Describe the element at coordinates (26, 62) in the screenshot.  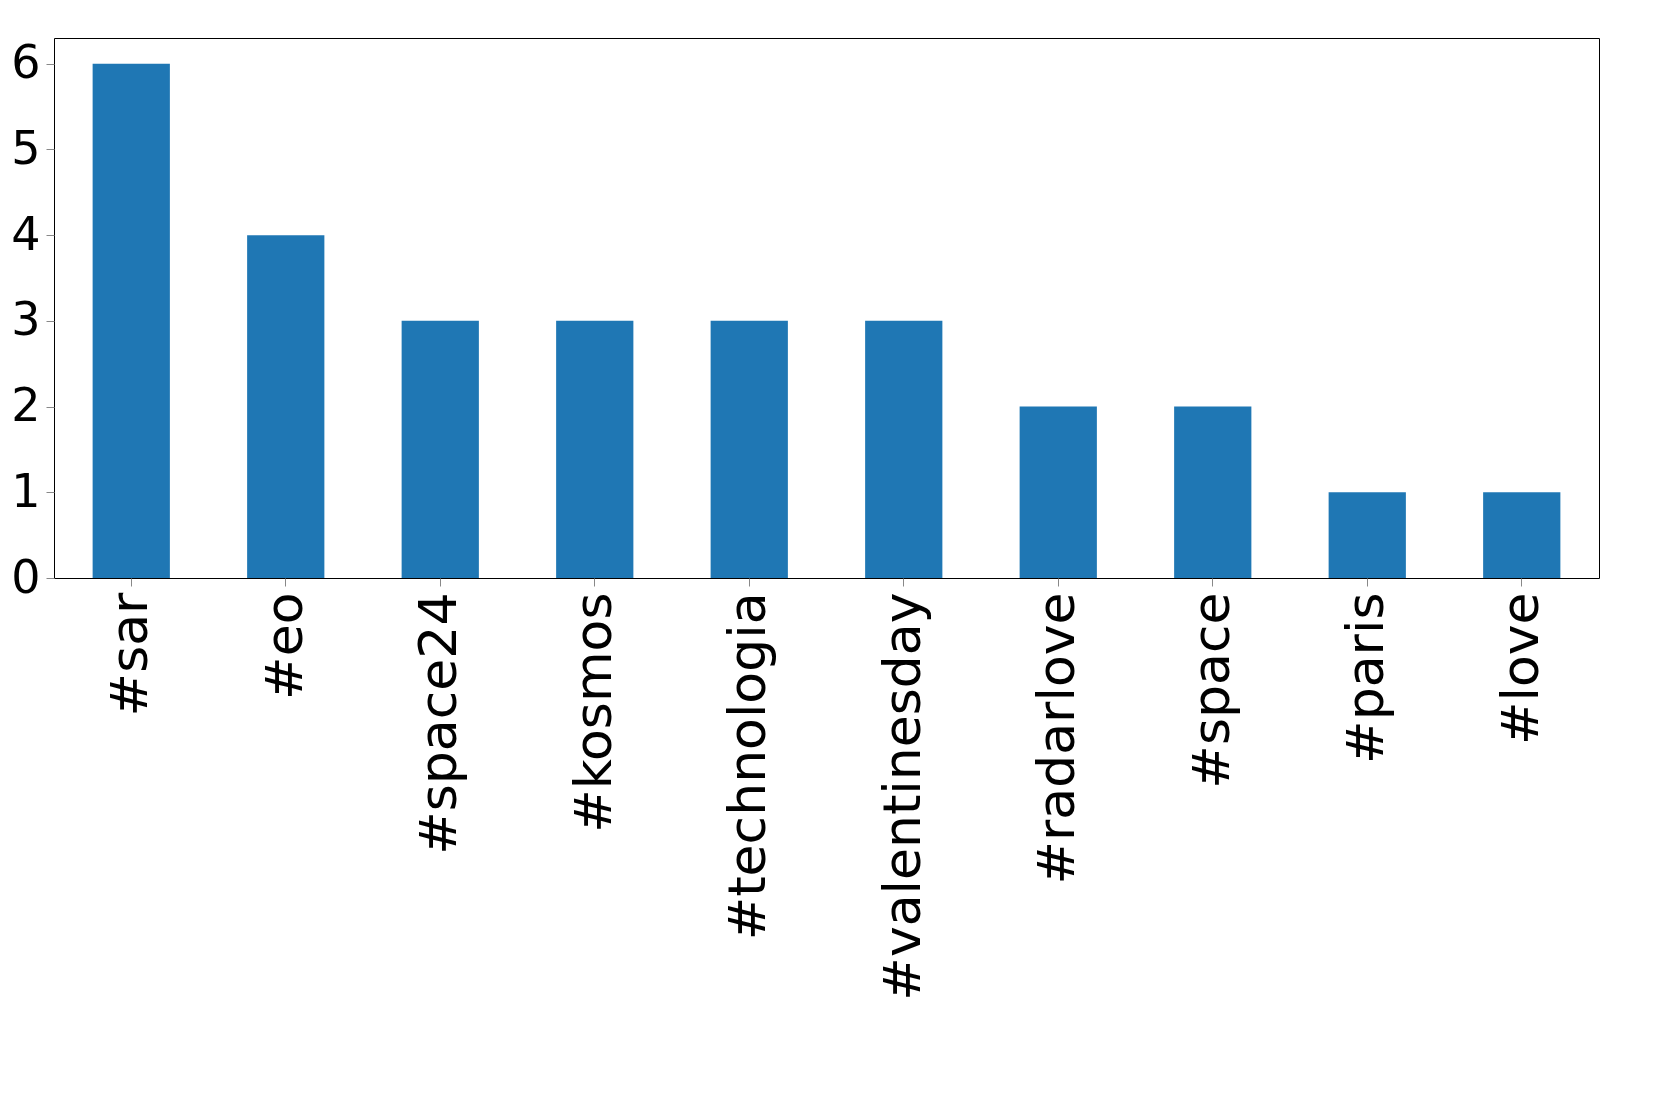
I see `y-tick-label: 6` at that location.